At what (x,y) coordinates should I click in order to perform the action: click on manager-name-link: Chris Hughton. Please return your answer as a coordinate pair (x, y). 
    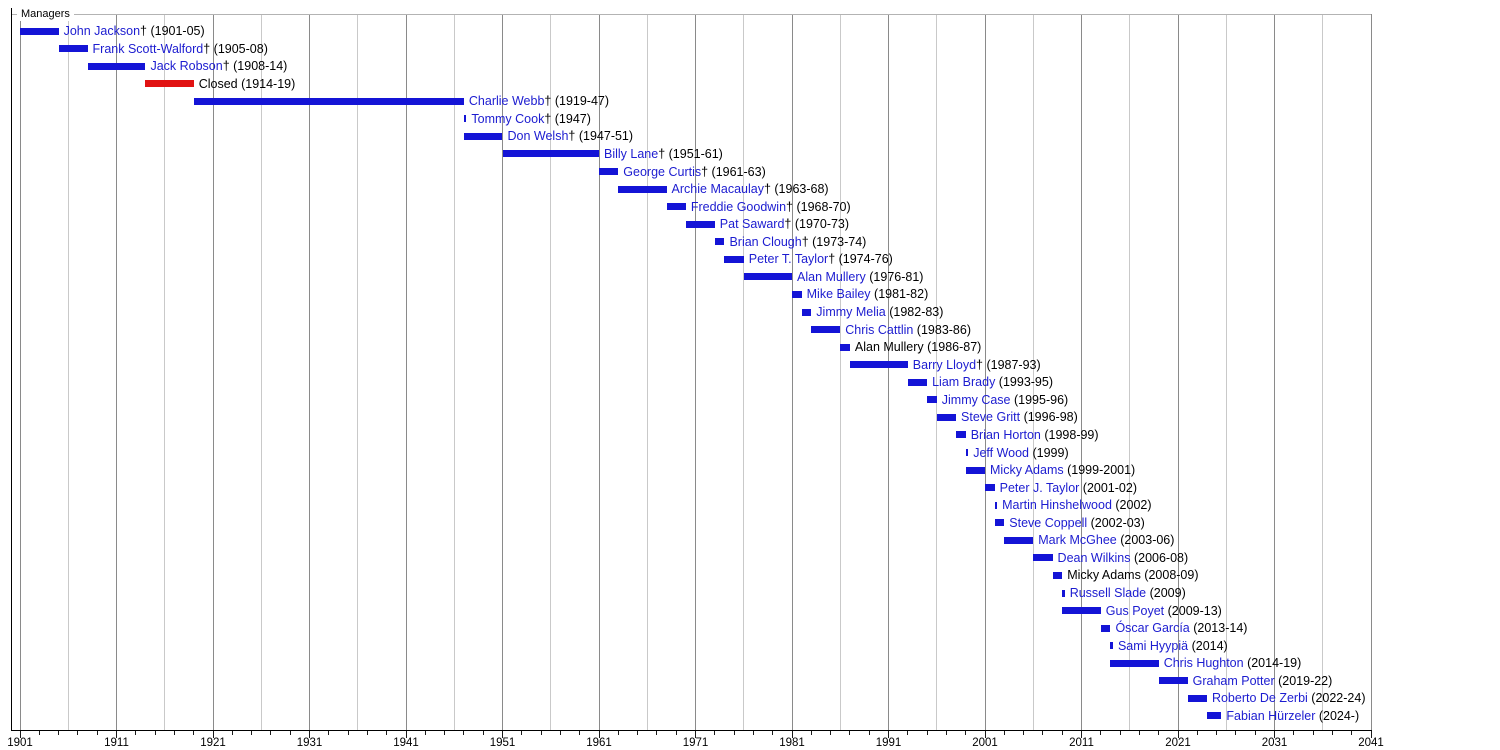
    Looking at the image, I should click on (1203, 663).